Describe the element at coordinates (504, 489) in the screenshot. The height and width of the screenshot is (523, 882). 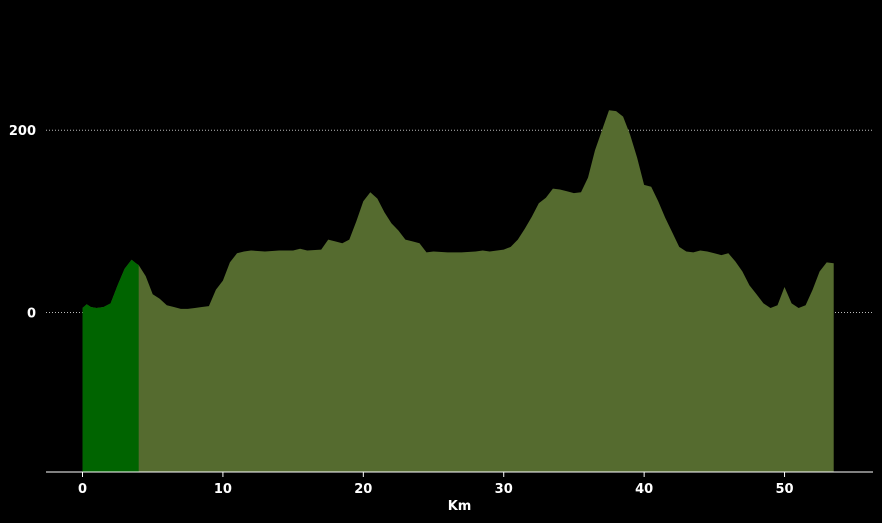
I see `x-tick-label-30: 30` at that location.